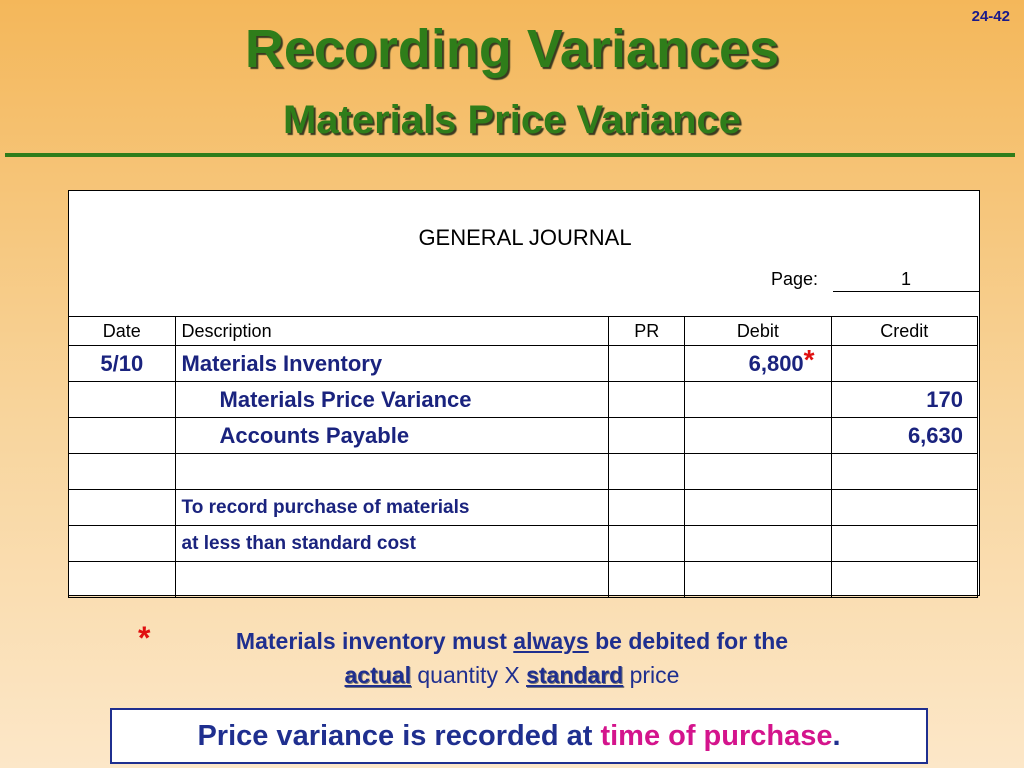  I want to click on journal-row: 5/10 Materials Inventory 6,800*, so click(523, 362).